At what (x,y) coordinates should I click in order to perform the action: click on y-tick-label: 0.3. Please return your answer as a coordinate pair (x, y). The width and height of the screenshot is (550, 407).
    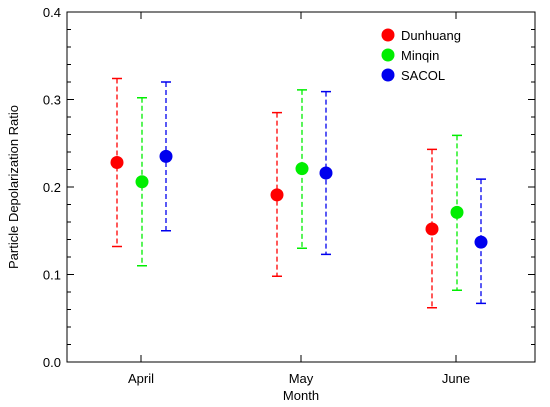
    Looking at the image, I should click on (52, 100).